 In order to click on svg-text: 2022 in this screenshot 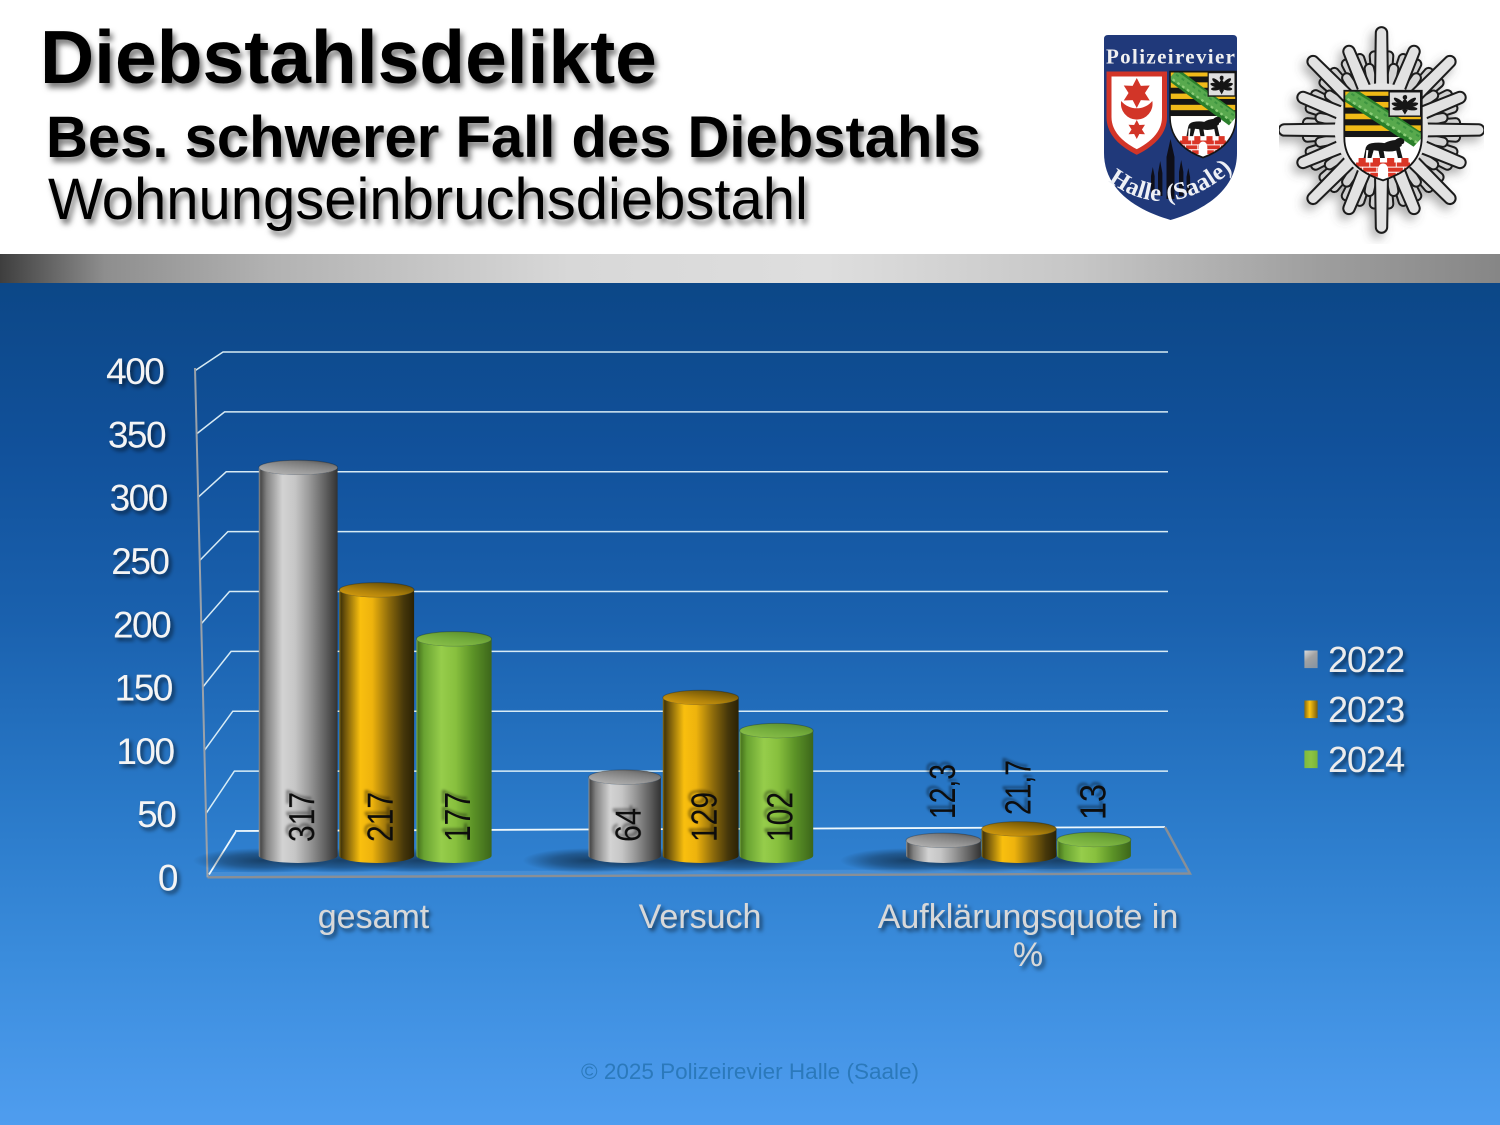, I will do `click(1366, 659)`.